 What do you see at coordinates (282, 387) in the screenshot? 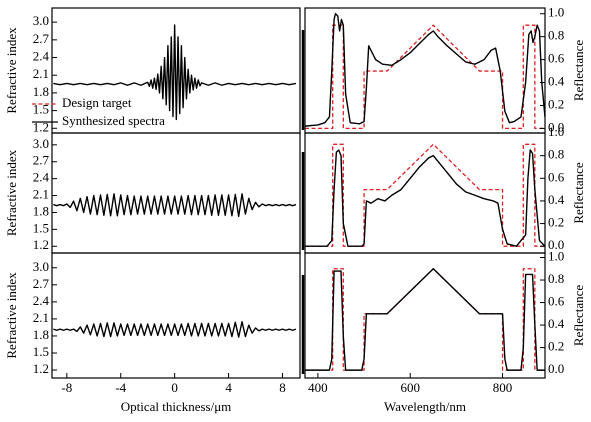
I see `x-tick-label: 8` at bounding box center [282, 387].